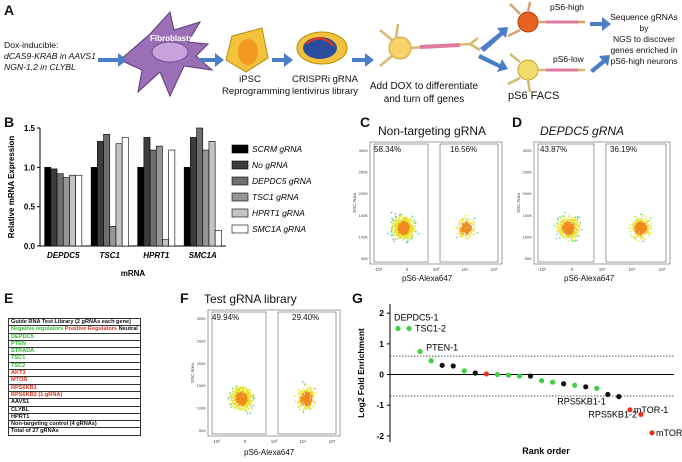  Describe the element at coordinates (31, 45) in the screenshot. I see `dox-line-1: Dox-inducible:` at that location.